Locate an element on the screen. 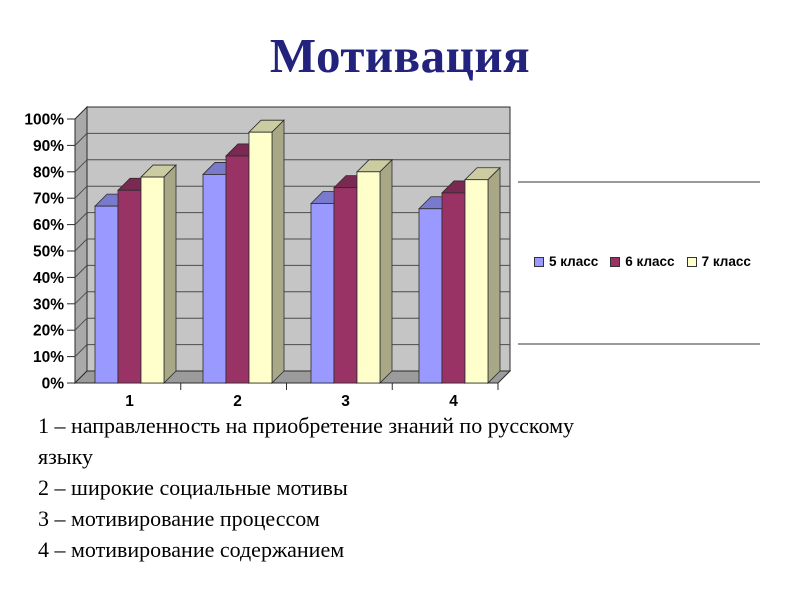  legend-label-7klass: 7 класс is located at coordinates (726, 261).